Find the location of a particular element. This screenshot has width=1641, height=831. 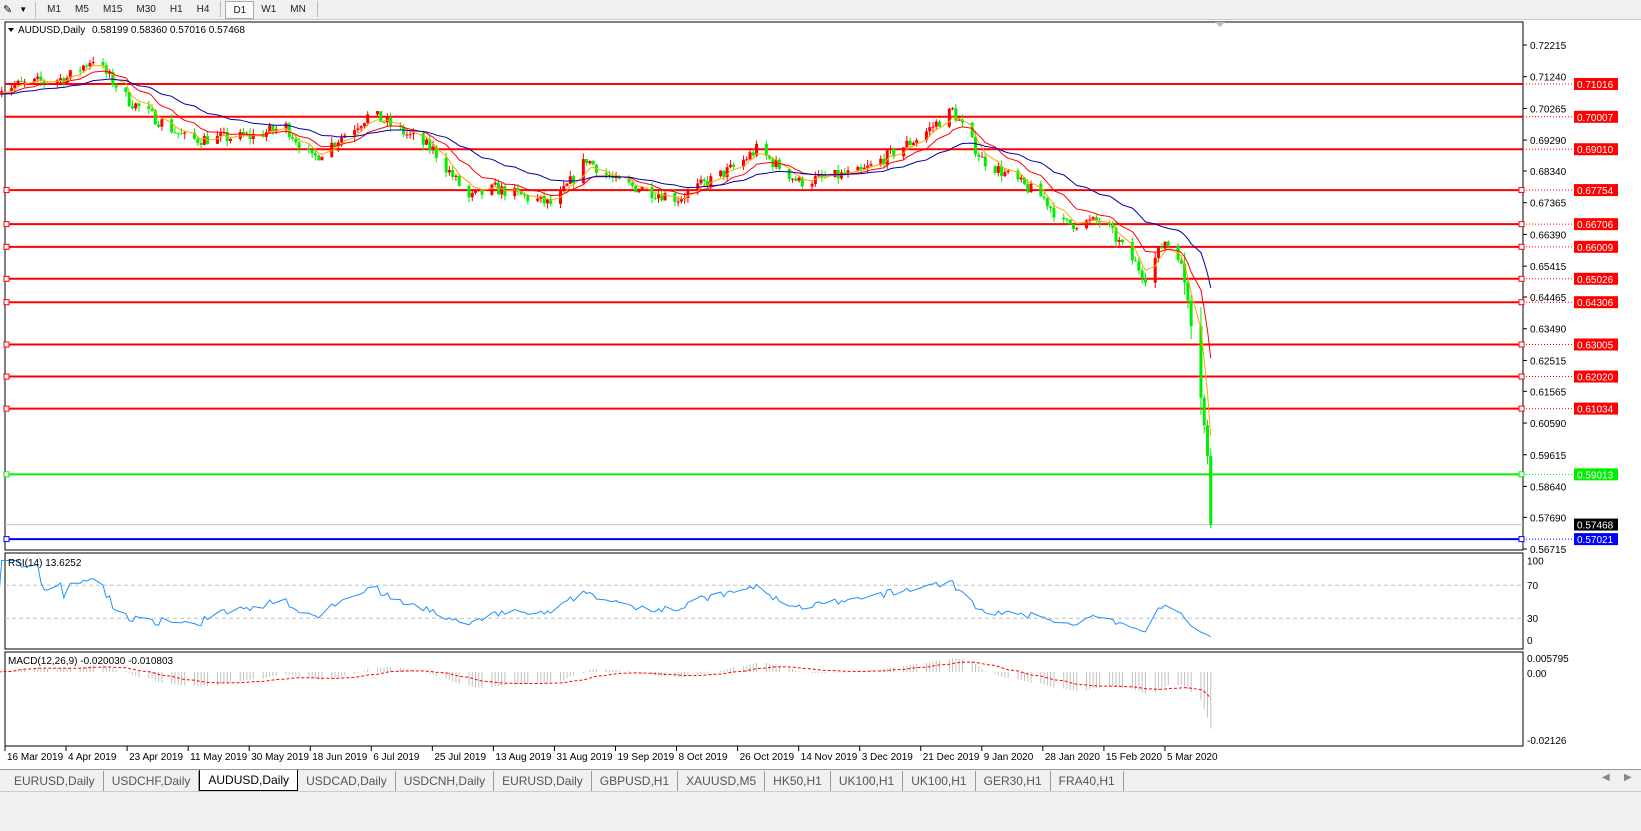

price-tick-label: 0.56715 is located at coordinates (1548, 550).